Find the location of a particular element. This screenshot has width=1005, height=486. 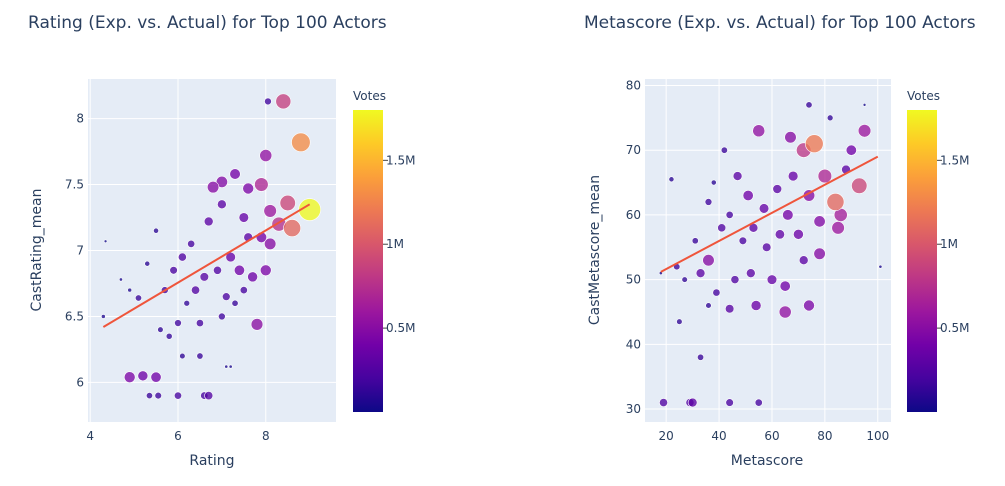

y-tick-label: 60 is located at coordinates (633, 215).